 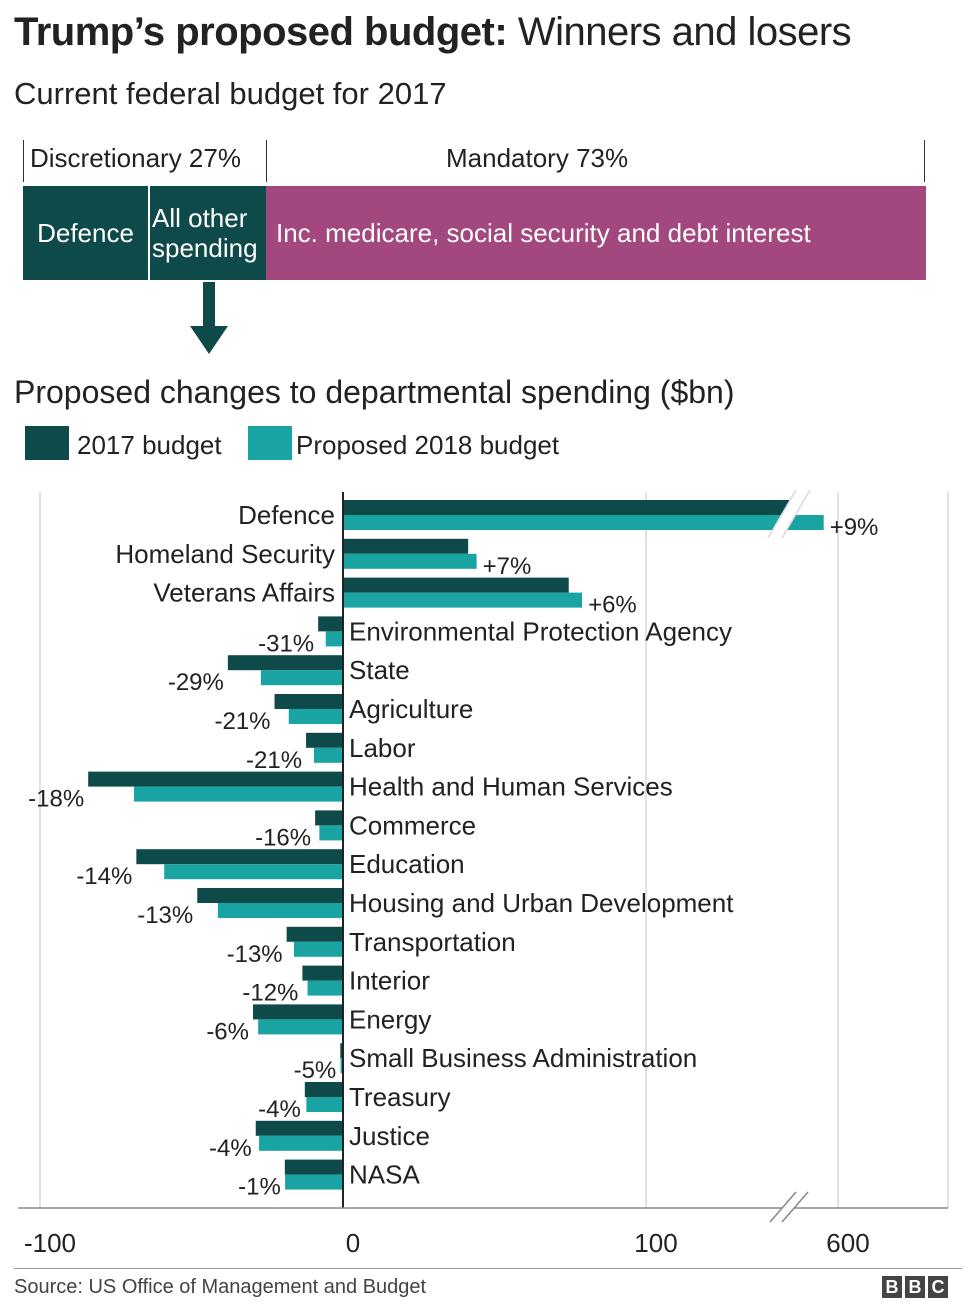 I want to click on split-tick-middle, so click(x=266, y=161).